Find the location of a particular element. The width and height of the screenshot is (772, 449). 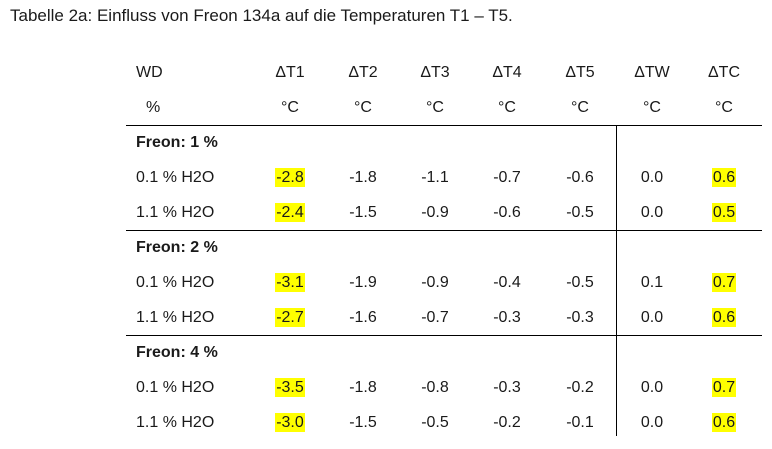

dtc-value-highlighted: 0.5 is located at coordinates (724, 212).